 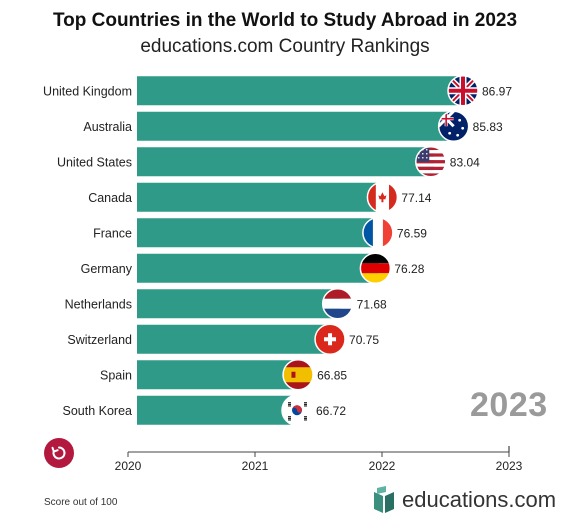 I want to click on value-label: 66.72, so click(x=331, y=411).